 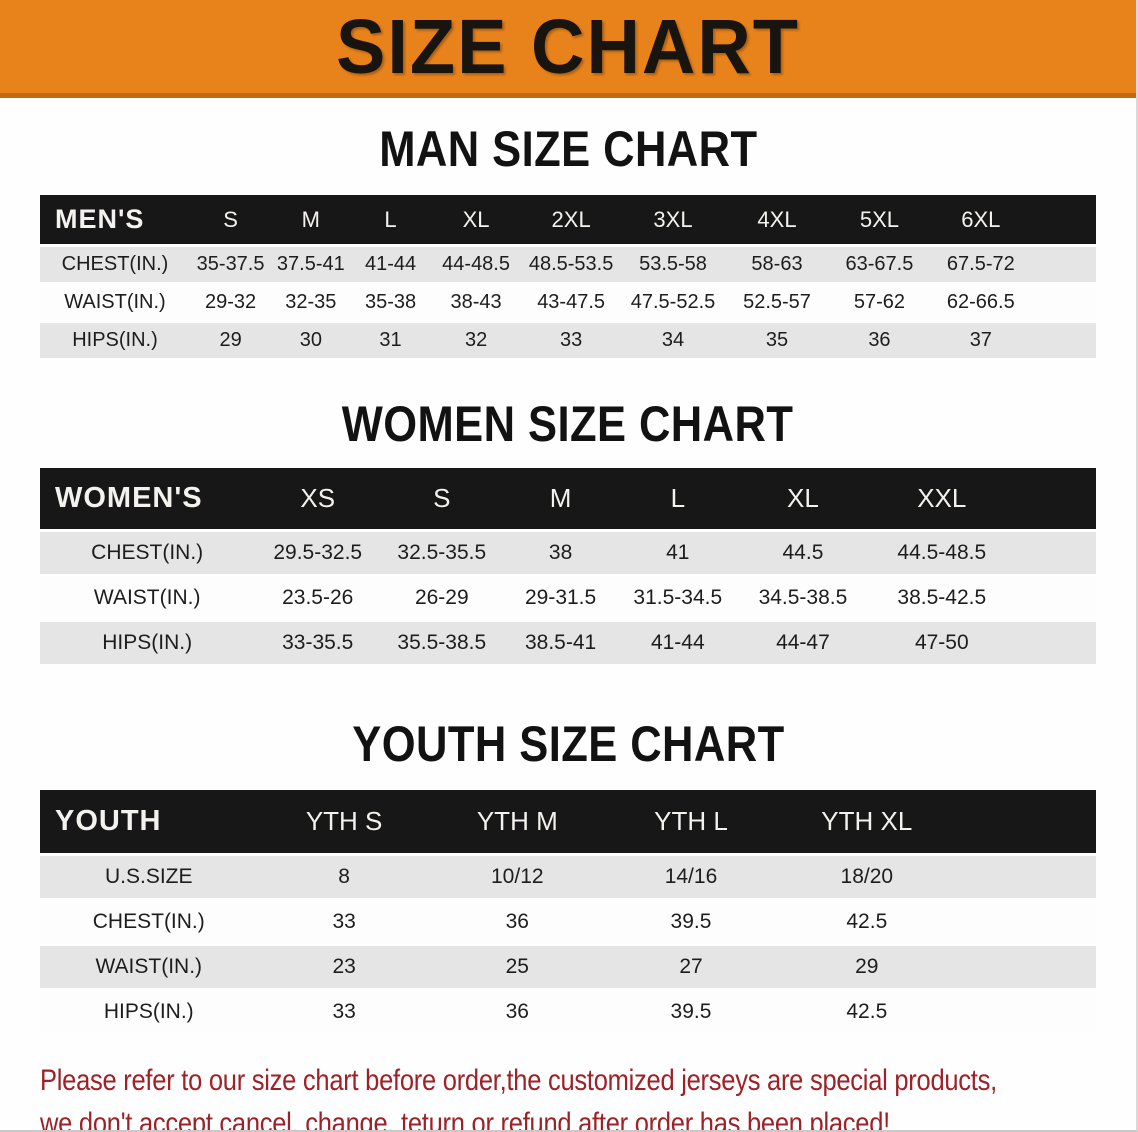 What do you see at coordinates (318, 643) in the screenshot?
I see `size-value: 33-35.5` at bounding box center [318, 643].